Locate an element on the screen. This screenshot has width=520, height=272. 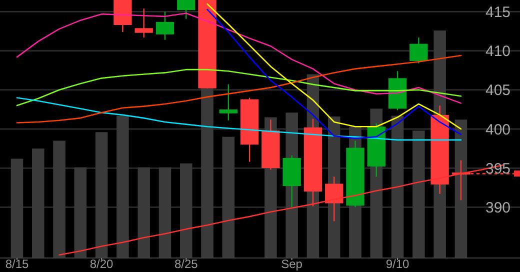
x-tick-label: 8/15 is located at coordinates (17, 264).